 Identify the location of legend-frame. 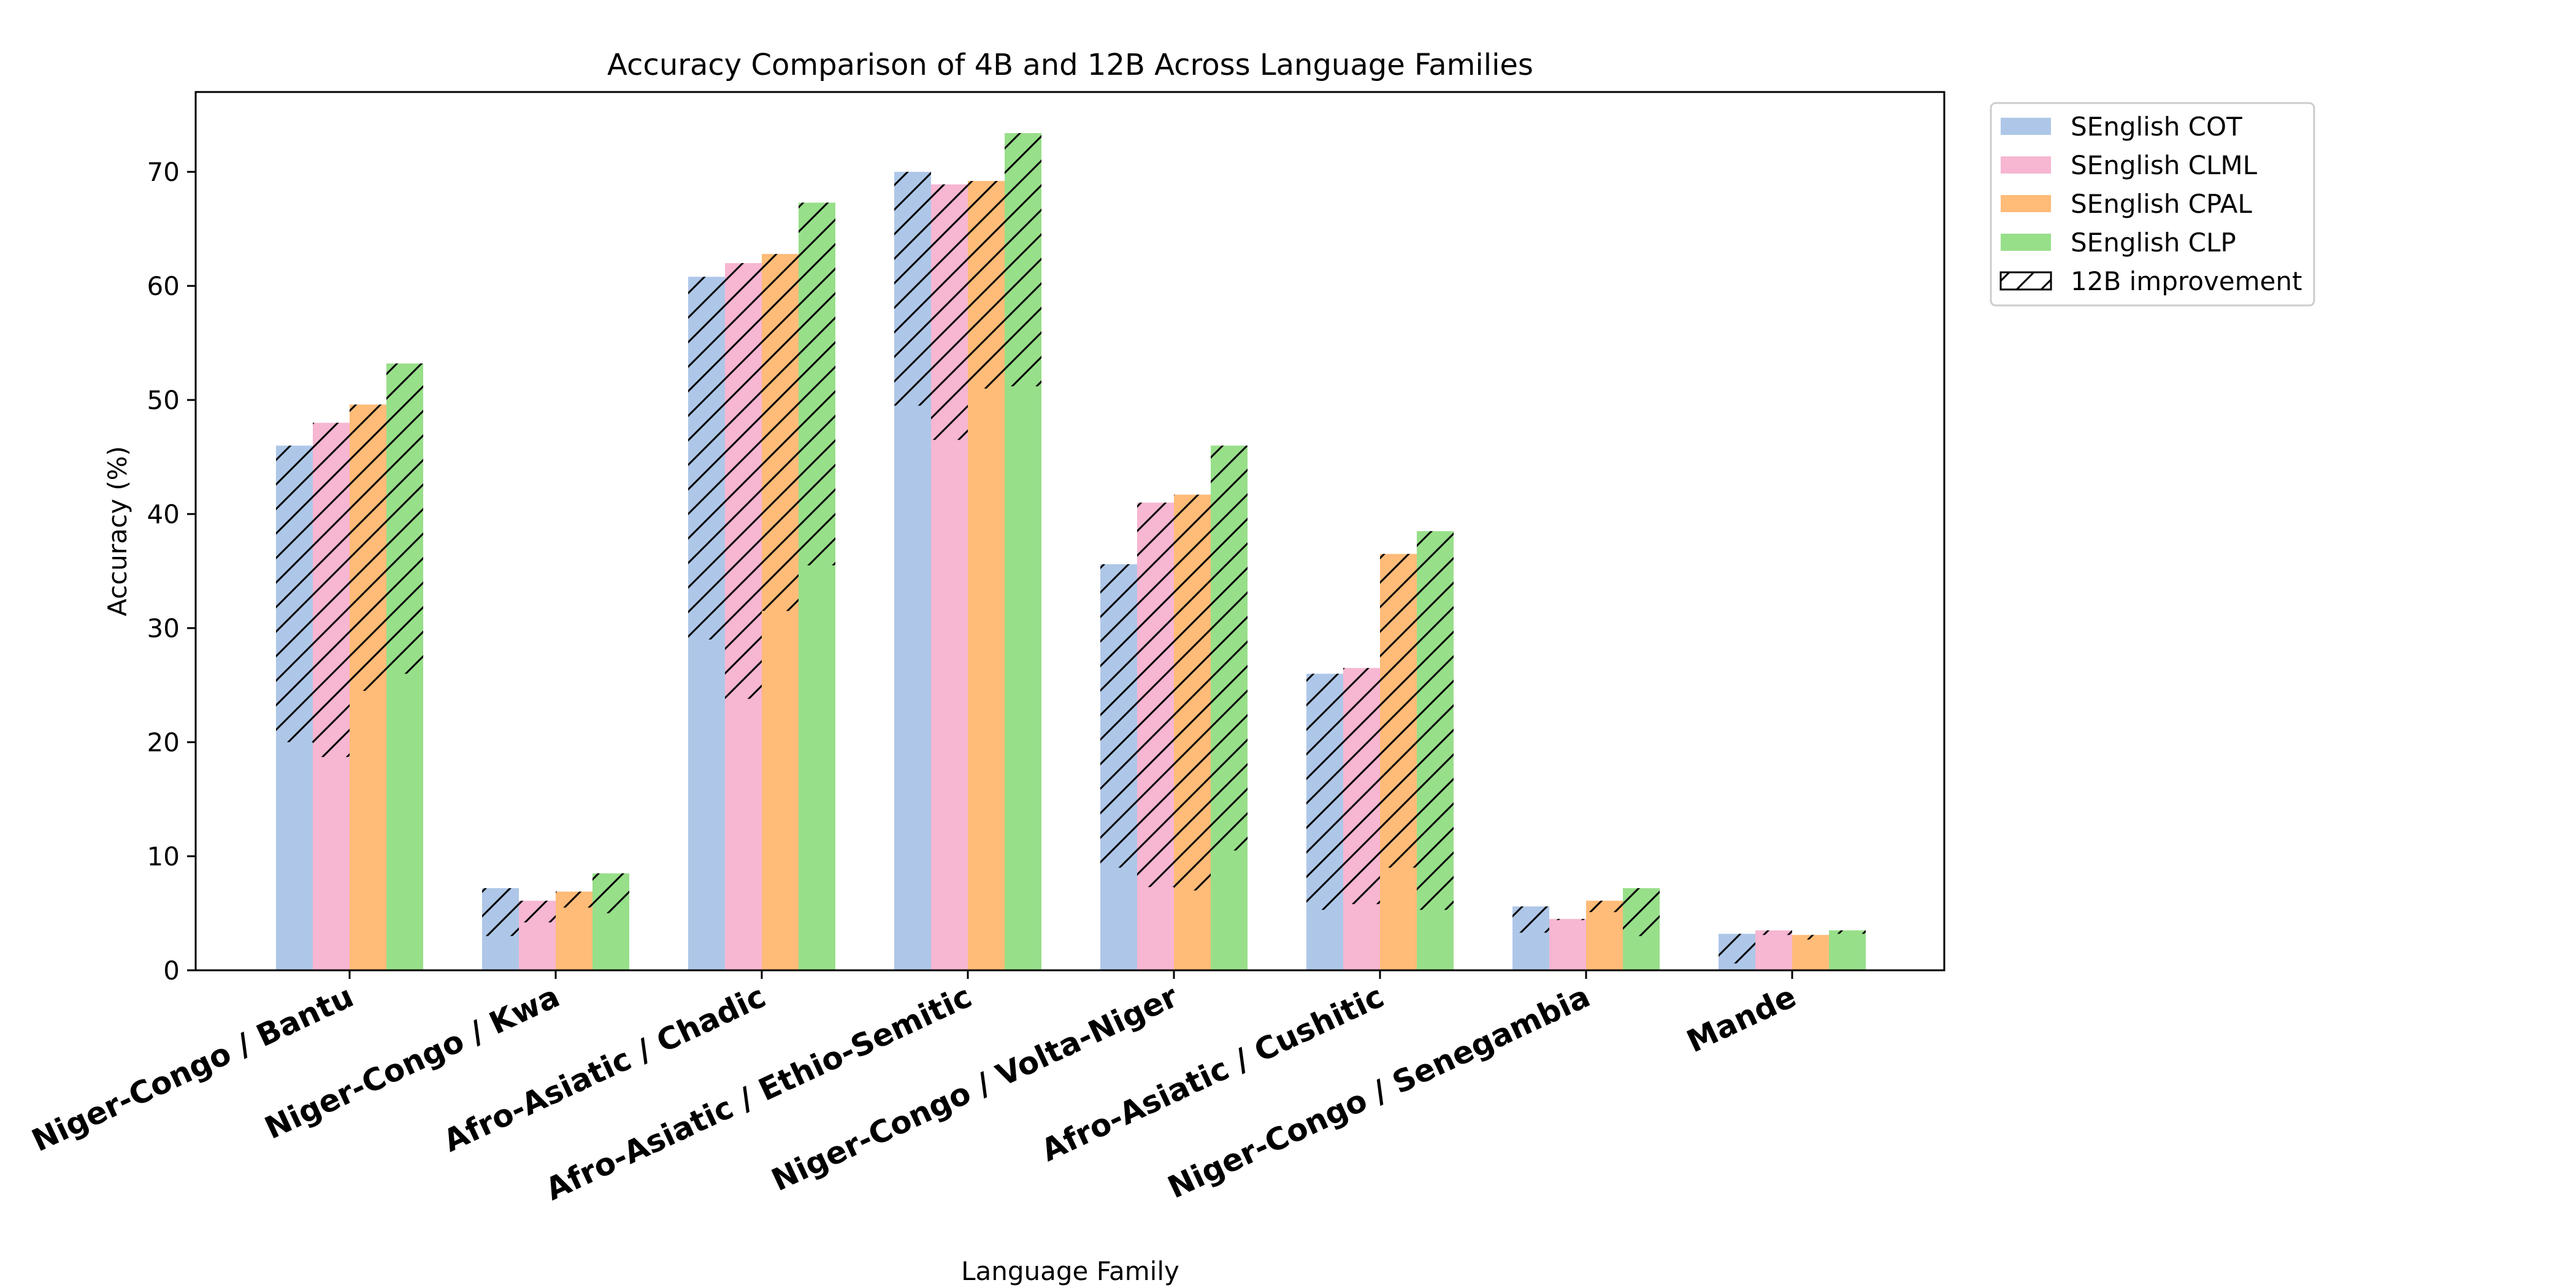
(2152, 204).